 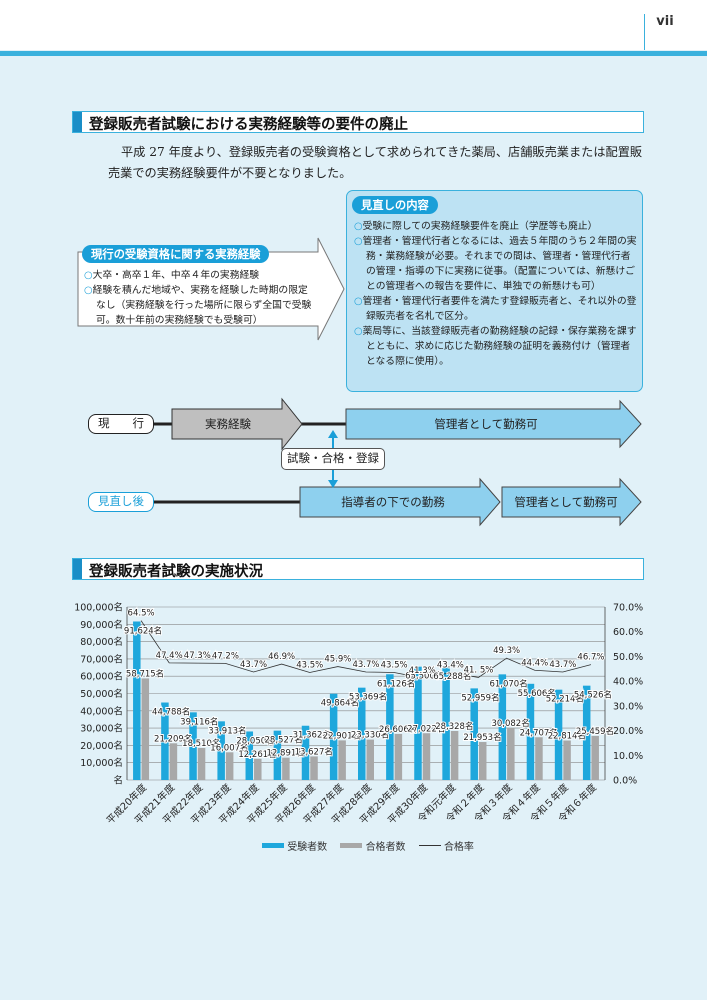 I want to click on chart-legend: 受験者数 合格者数 合格率, so click(x=368, y=845).